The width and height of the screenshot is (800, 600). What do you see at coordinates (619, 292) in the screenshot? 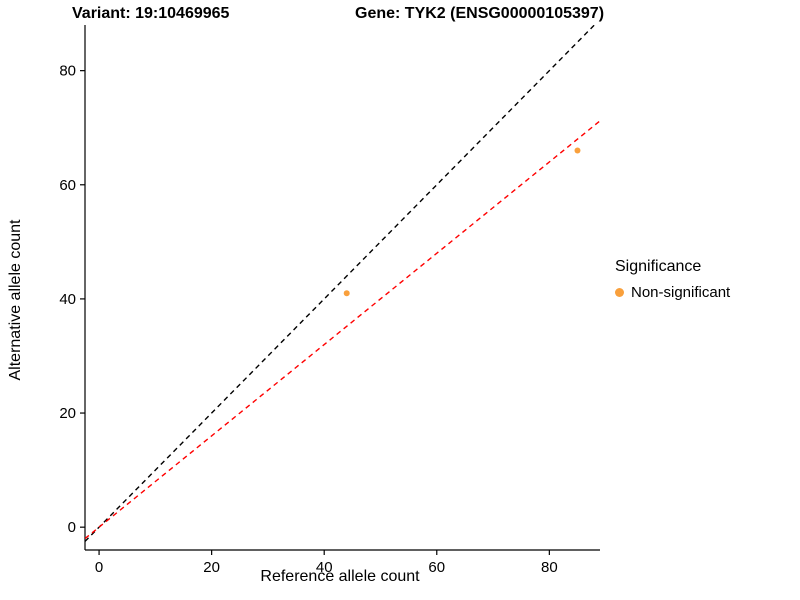
I see `legend-dot-icon` at bounding box center [619, 292].